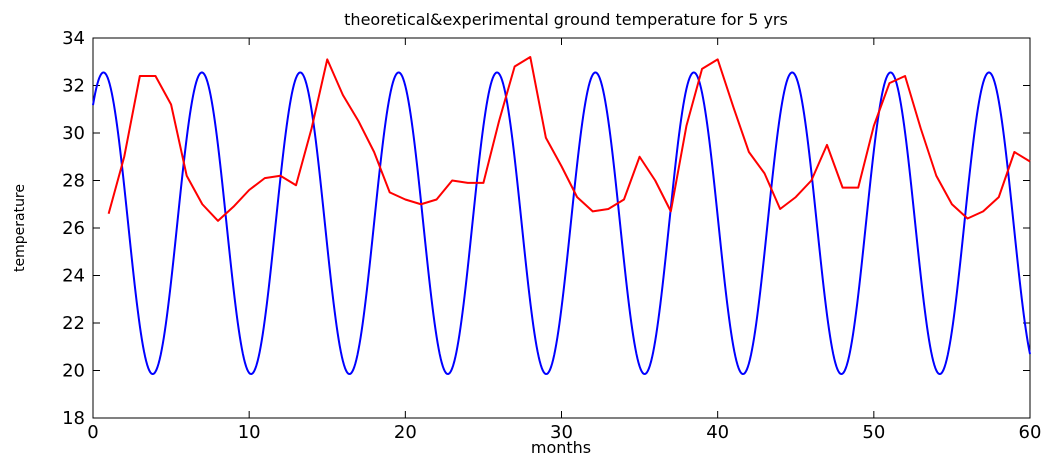 This screenshot has width=1041, height=455. Describe the element at coordinates (73, 228) in the screenshot. I see `y-tick-label: 26` at that location.